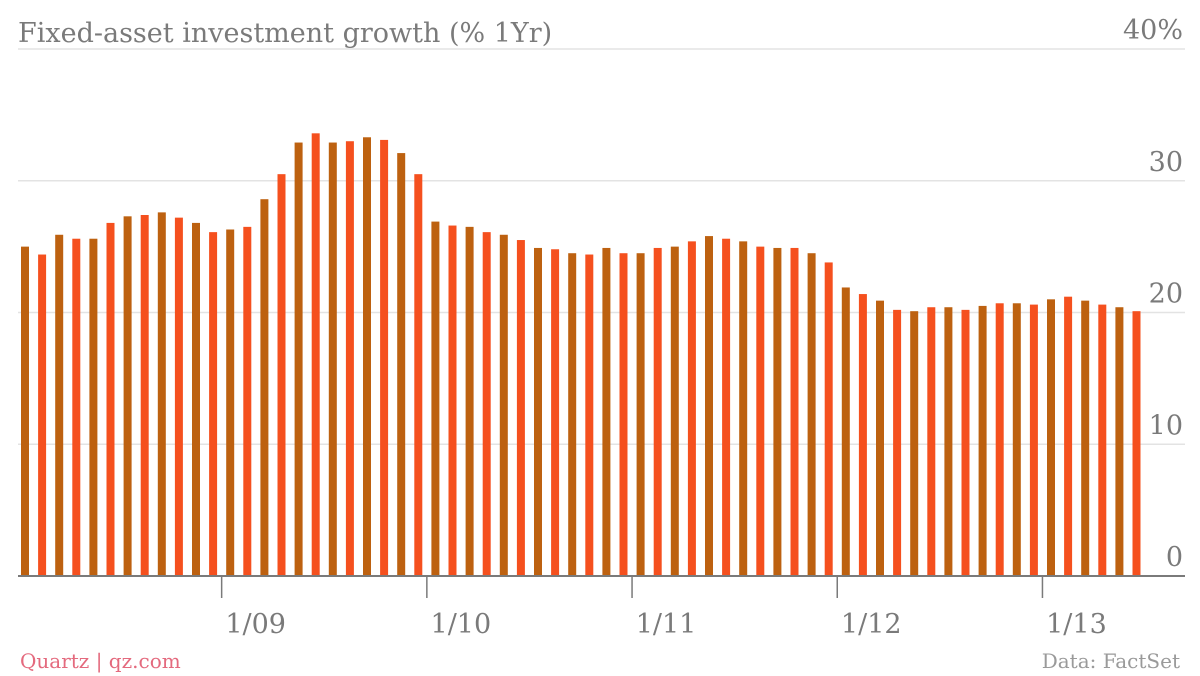 This screenshot has height=676, width=1200. I want to click on x-tick-label: 1/12, so click(871, 624).